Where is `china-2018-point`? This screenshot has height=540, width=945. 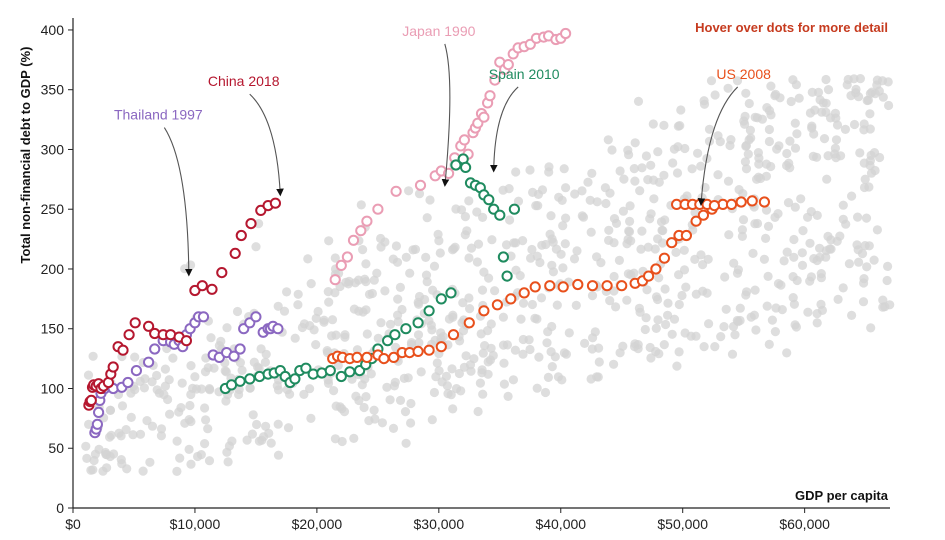 china-2018-point is located at coordinates (275, 203).